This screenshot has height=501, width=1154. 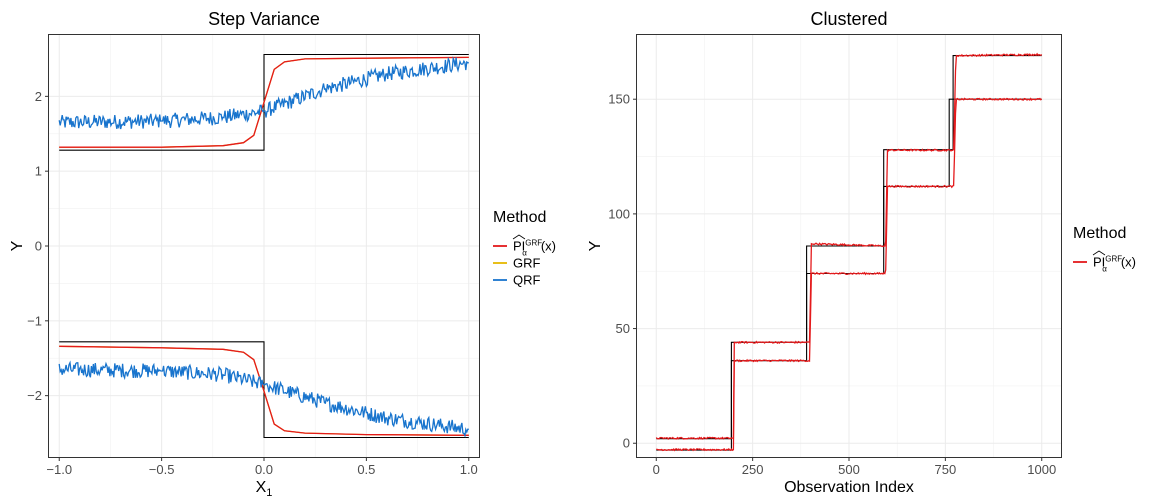 What do you see at coordinates (527, 263) in the screenshot?
I see `legend-label: GRF` at bounding box center [527, 263].